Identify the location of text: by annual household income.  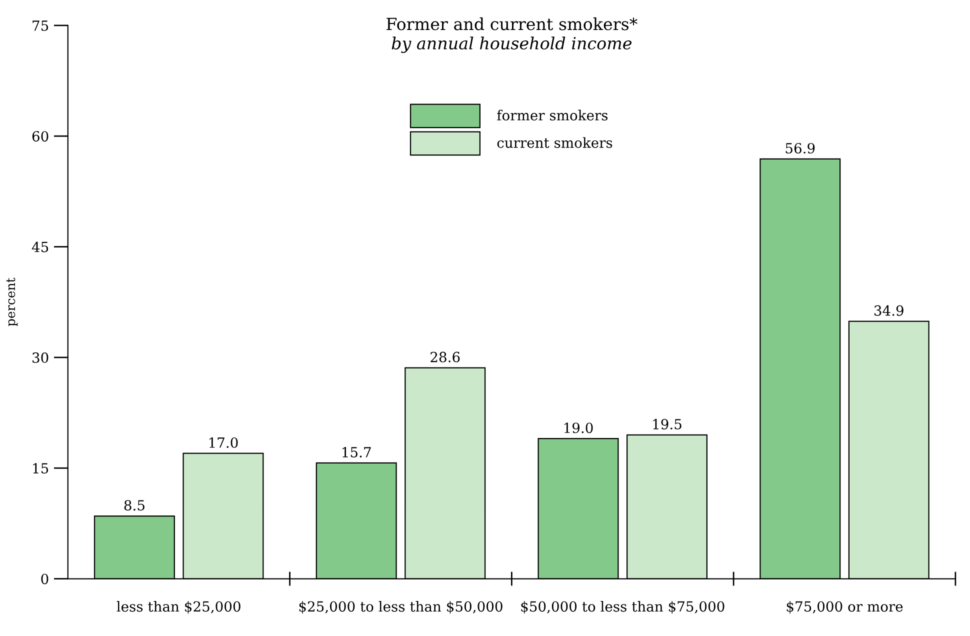
(512, 44).